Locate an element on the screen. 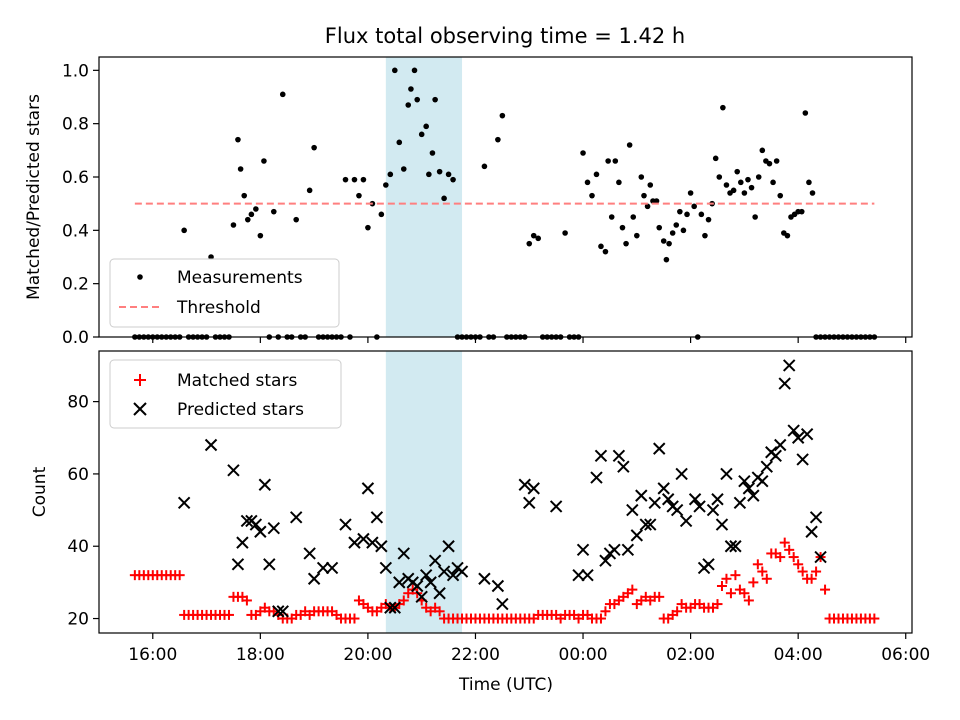  x-tick-label: 06:00 is located at coordinates (905, 655).